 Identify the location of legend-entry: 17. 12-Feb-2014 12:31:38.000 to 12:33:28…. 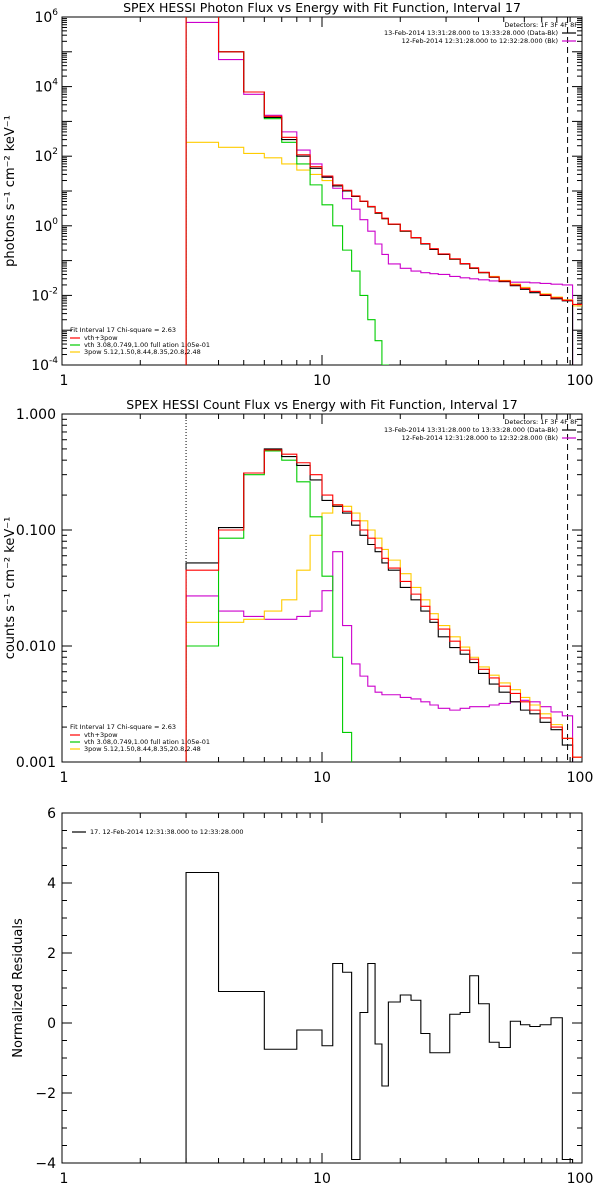
(166, 832).